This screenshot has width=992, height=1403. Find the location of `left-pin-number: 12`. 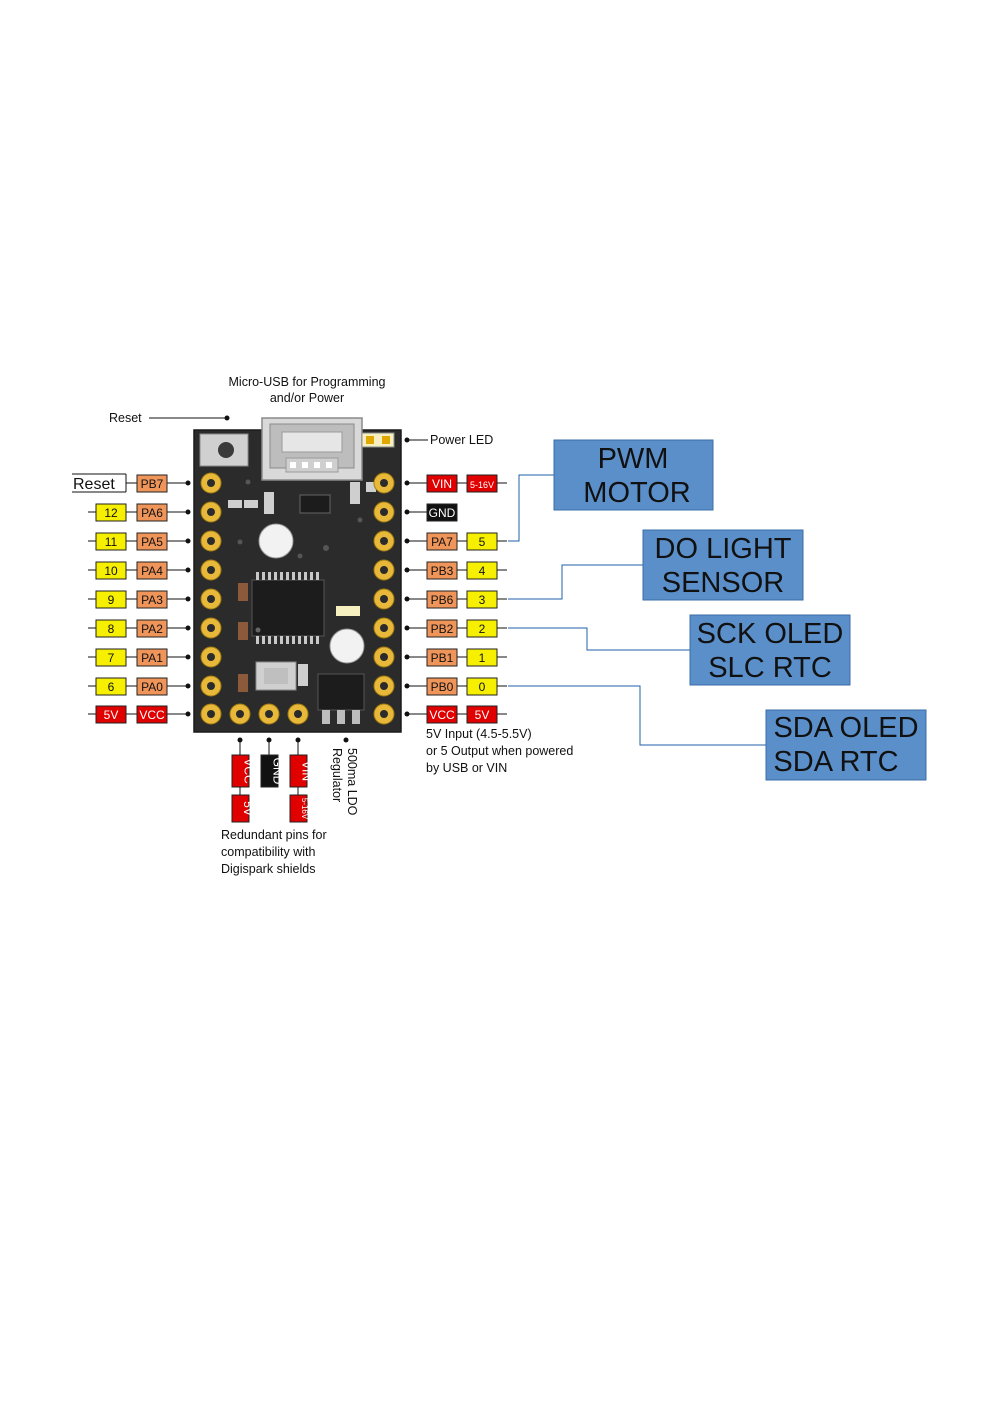

left-pin-number: 12 is located at coordinates (111, 512).